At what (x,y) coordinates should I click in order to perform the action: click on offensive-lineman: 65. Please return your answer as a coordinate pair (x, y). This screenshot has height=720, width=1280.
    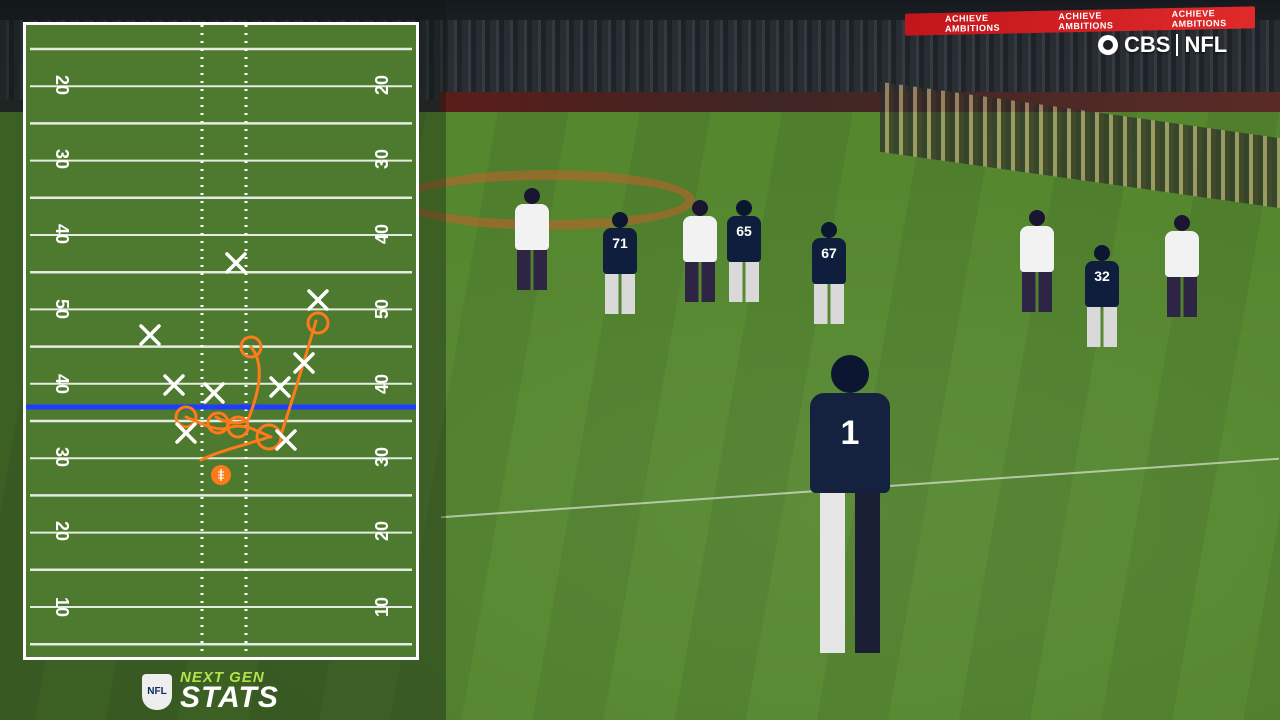
    Looking at the image, I should click on (744, 251).